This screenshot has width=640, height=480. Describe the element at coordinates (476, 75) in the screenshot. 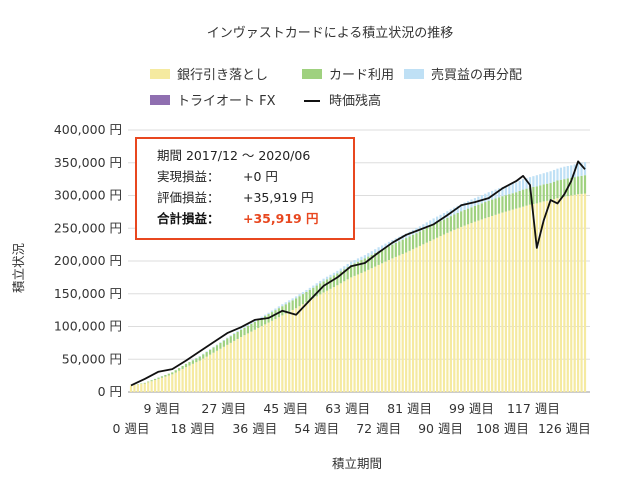

I see `legend-label: 売買益の再分配` at that location.